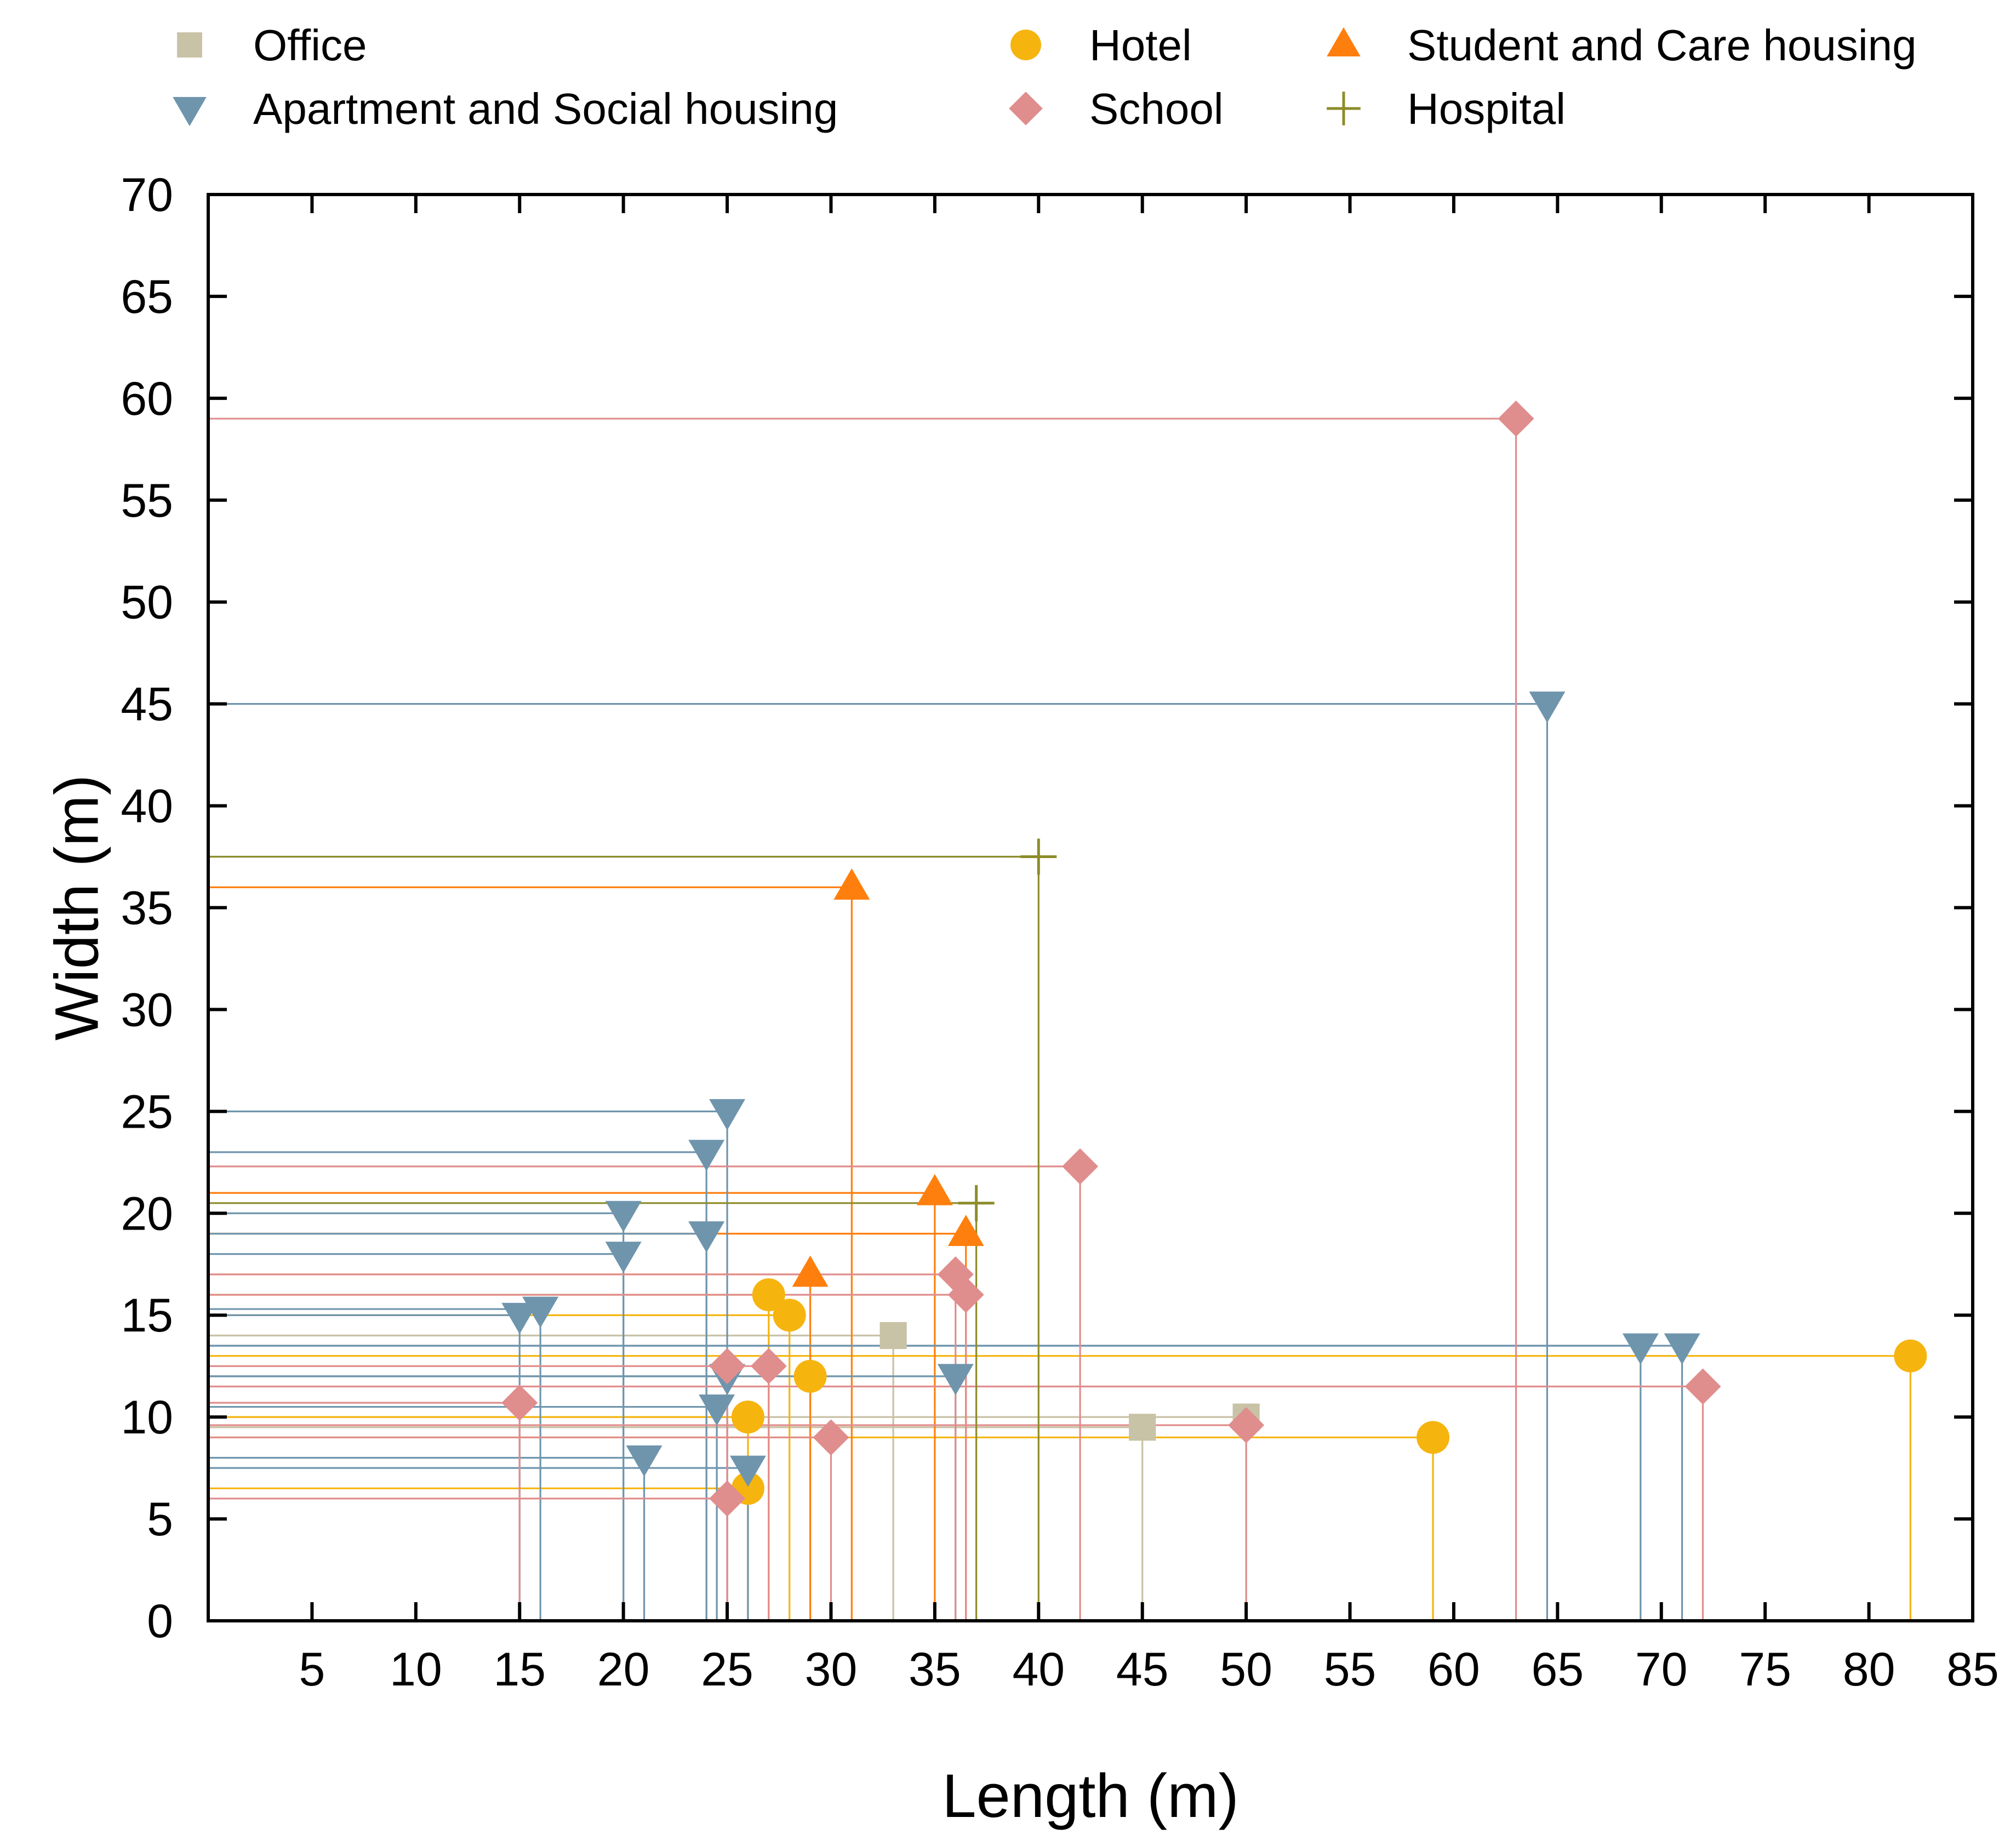 Image resolution: width=2016 pixels, height=1846 pixels. I want to click on legend-marker-office, so click(189, 45).